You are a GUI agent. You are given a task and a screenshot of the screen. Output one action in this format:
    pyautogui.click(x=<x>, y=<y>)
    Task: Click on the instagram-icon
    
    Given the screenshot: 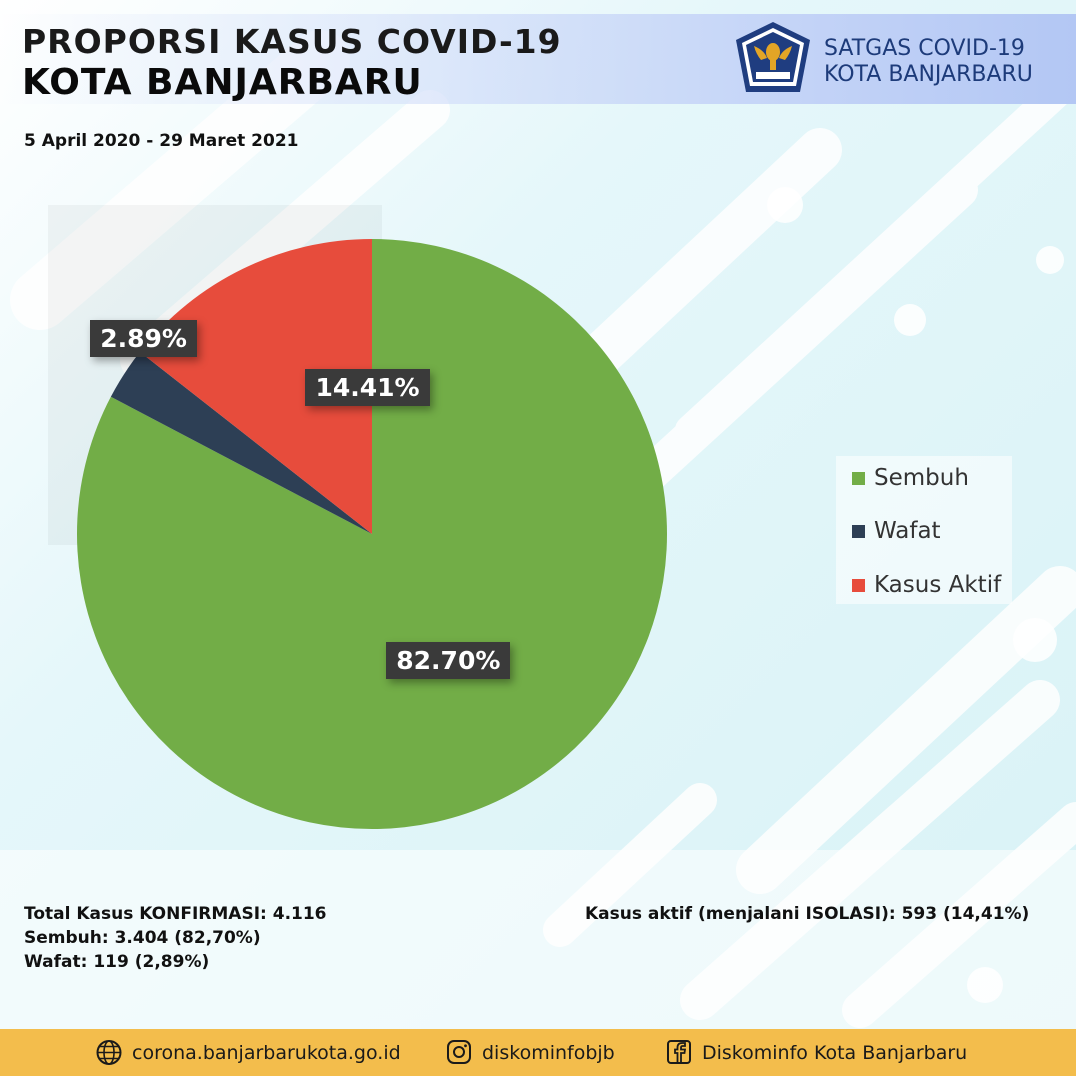 What is the action you would take?
    pyautogui.click(x=459, y=1052)
    